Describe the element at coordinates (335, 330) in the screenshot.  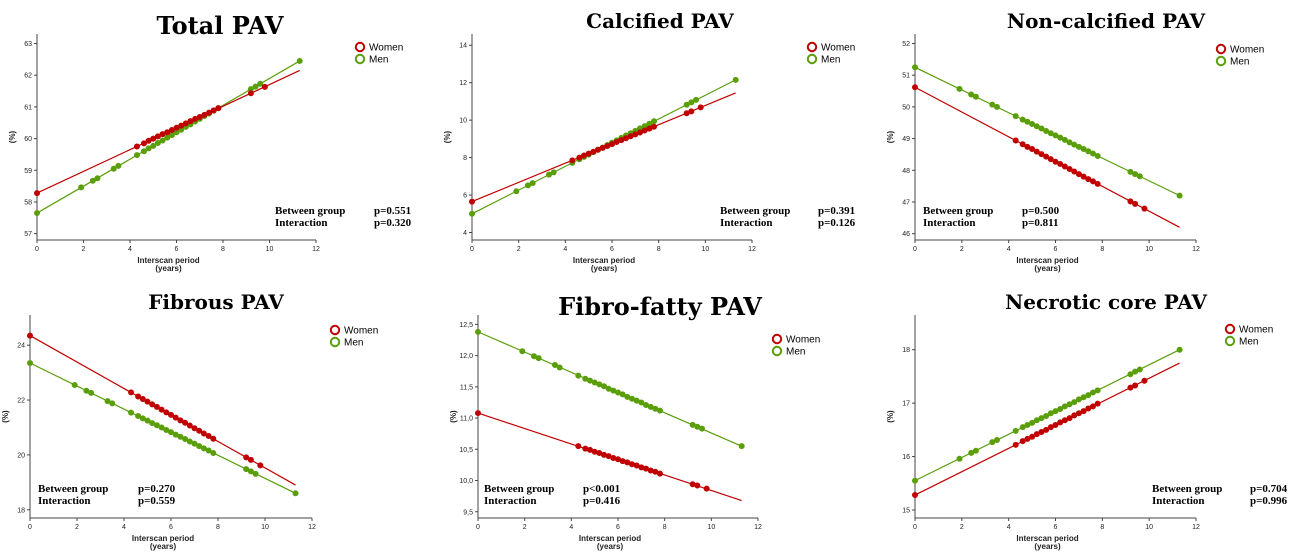
I see `legend-marker-women` at that location.